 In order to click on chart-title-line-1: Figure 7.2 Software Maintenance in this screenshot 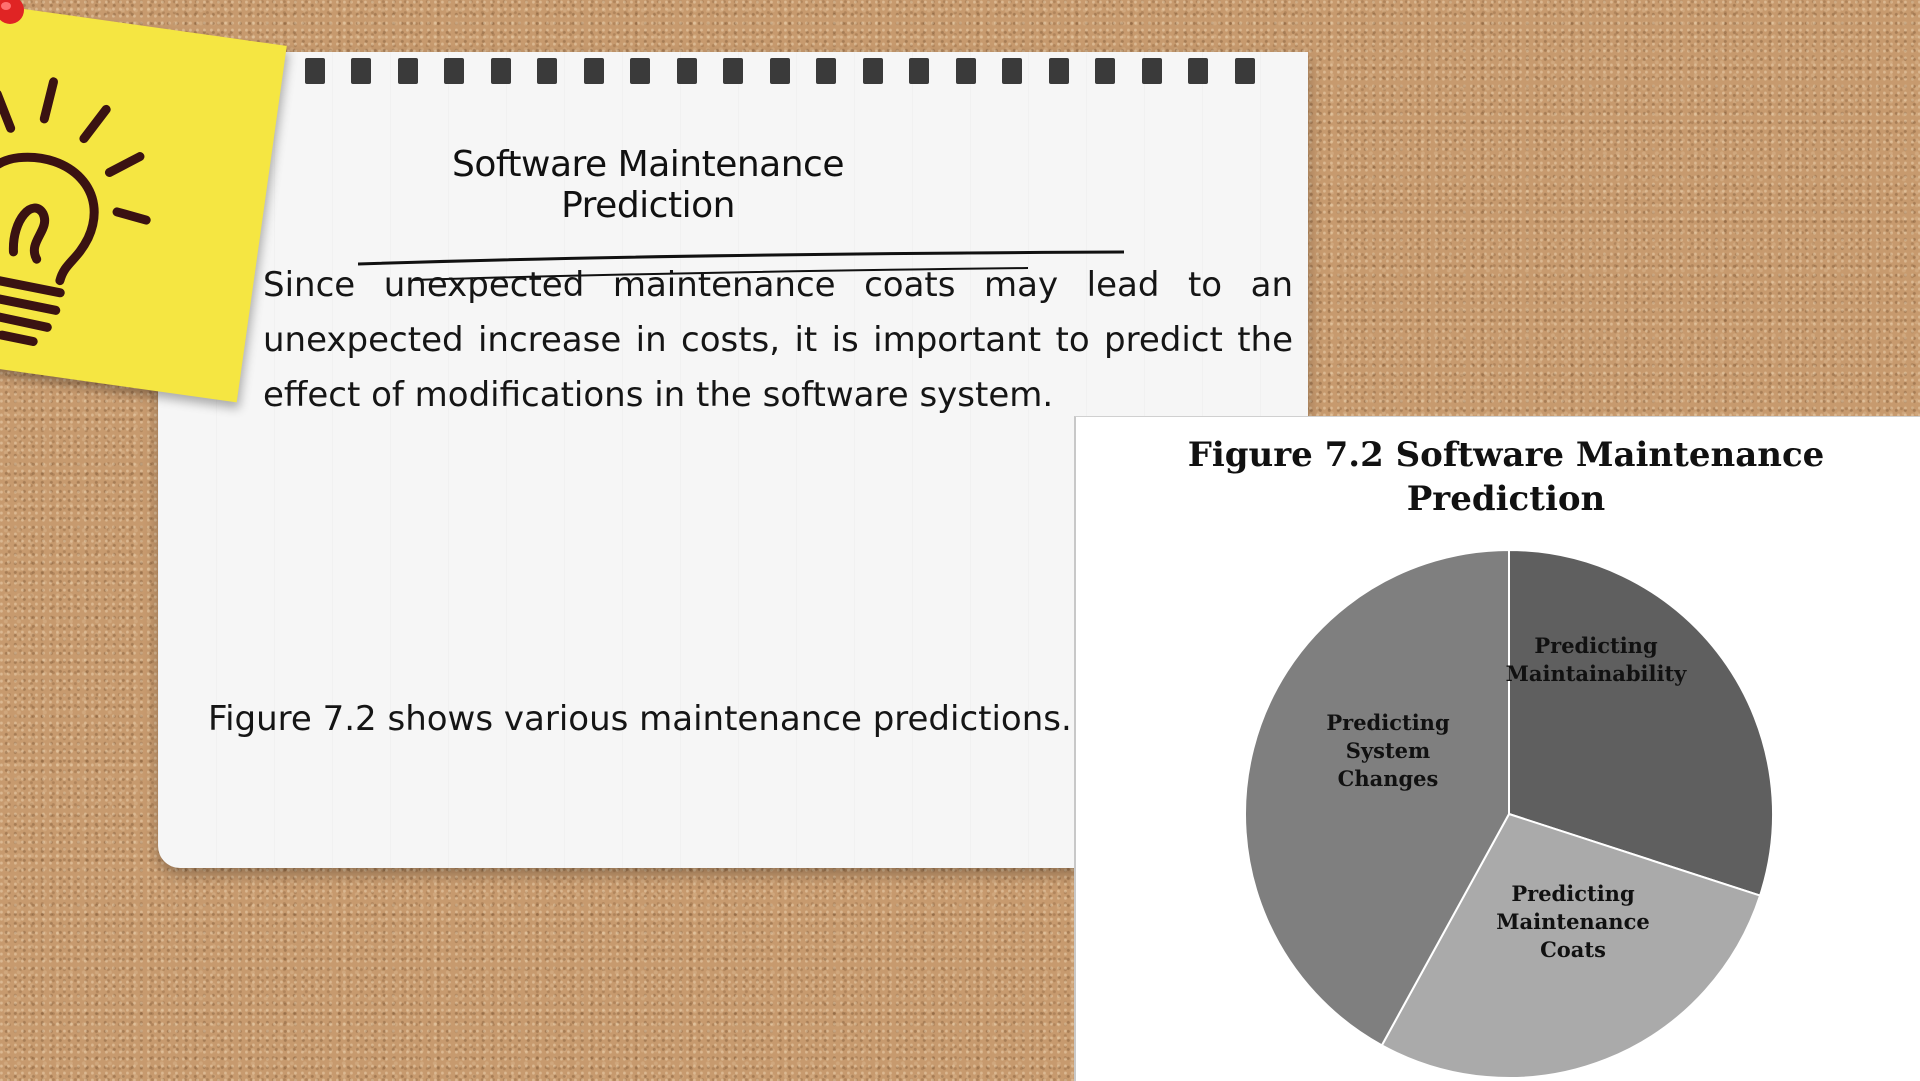, I will do `click(1506, 455)`.